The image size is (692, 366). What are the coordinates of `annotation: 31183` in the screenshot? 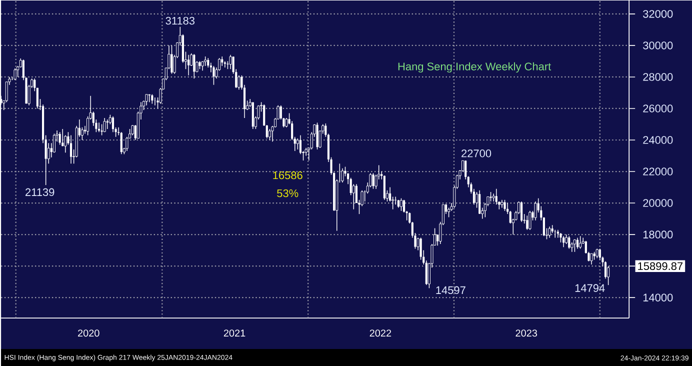 It's located at (180, 20).